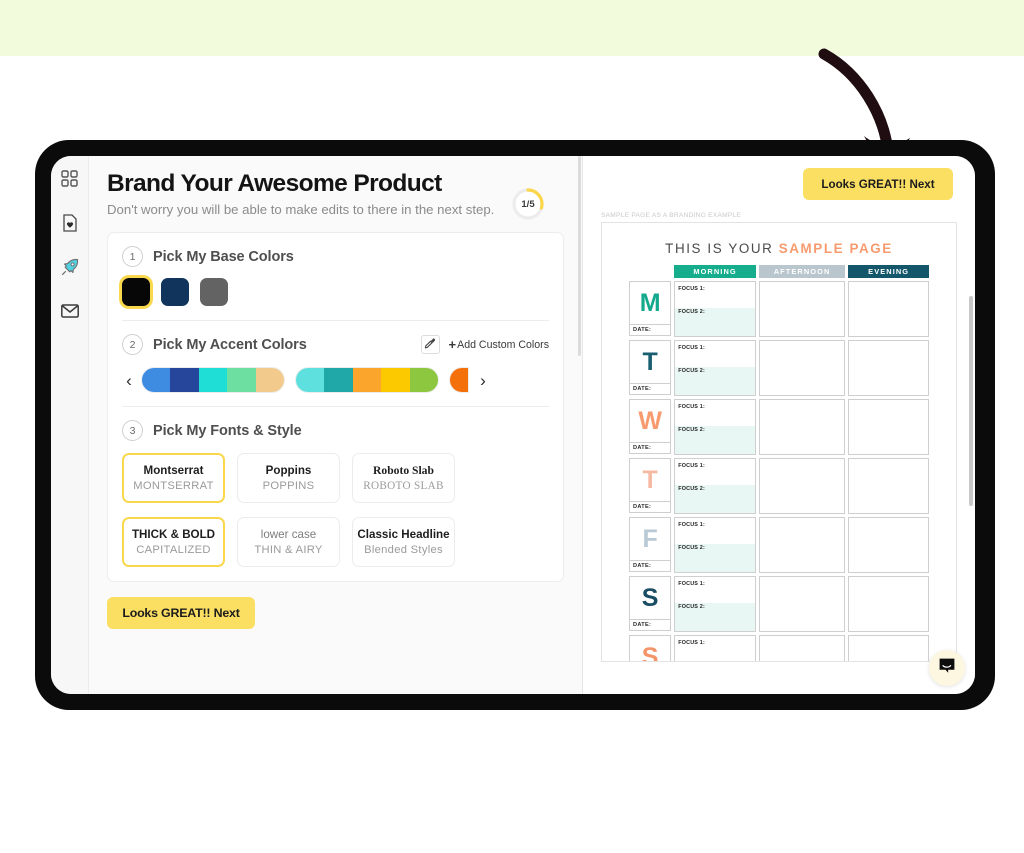 The image size is (1024, 853). I want to click on planner-header-label: AFTERNOON, so click(802, 271).